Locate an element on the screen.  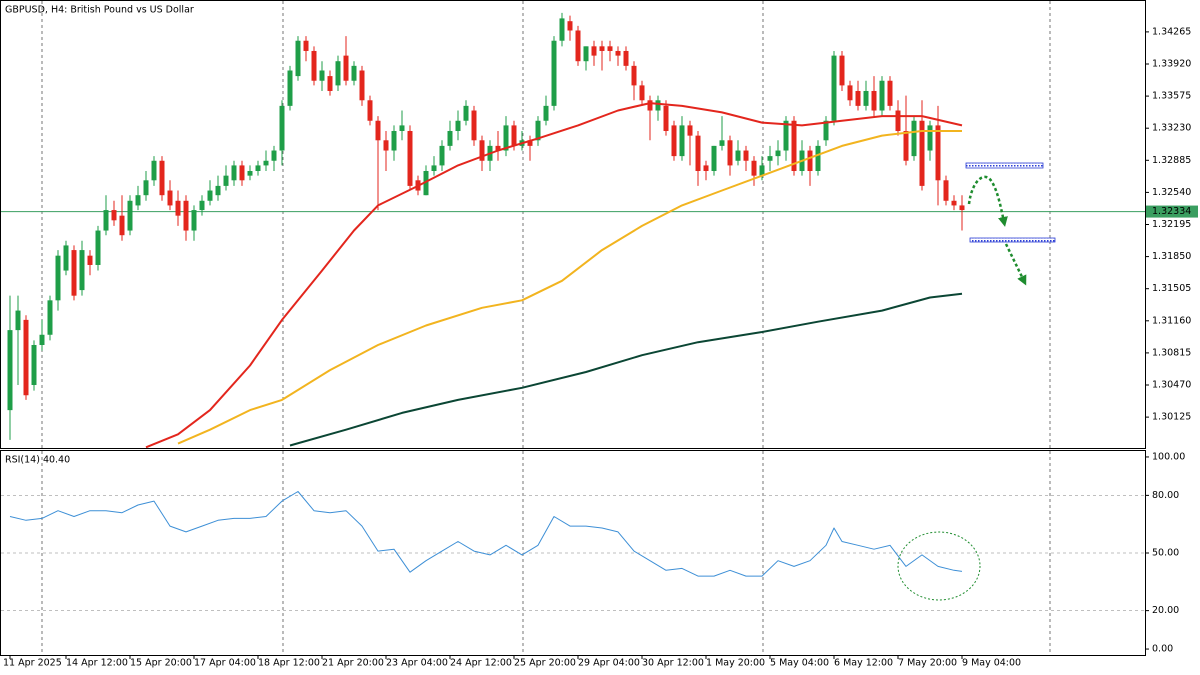
x-tick-label: 5 May 04:00 is located at coordinates (799, 663).